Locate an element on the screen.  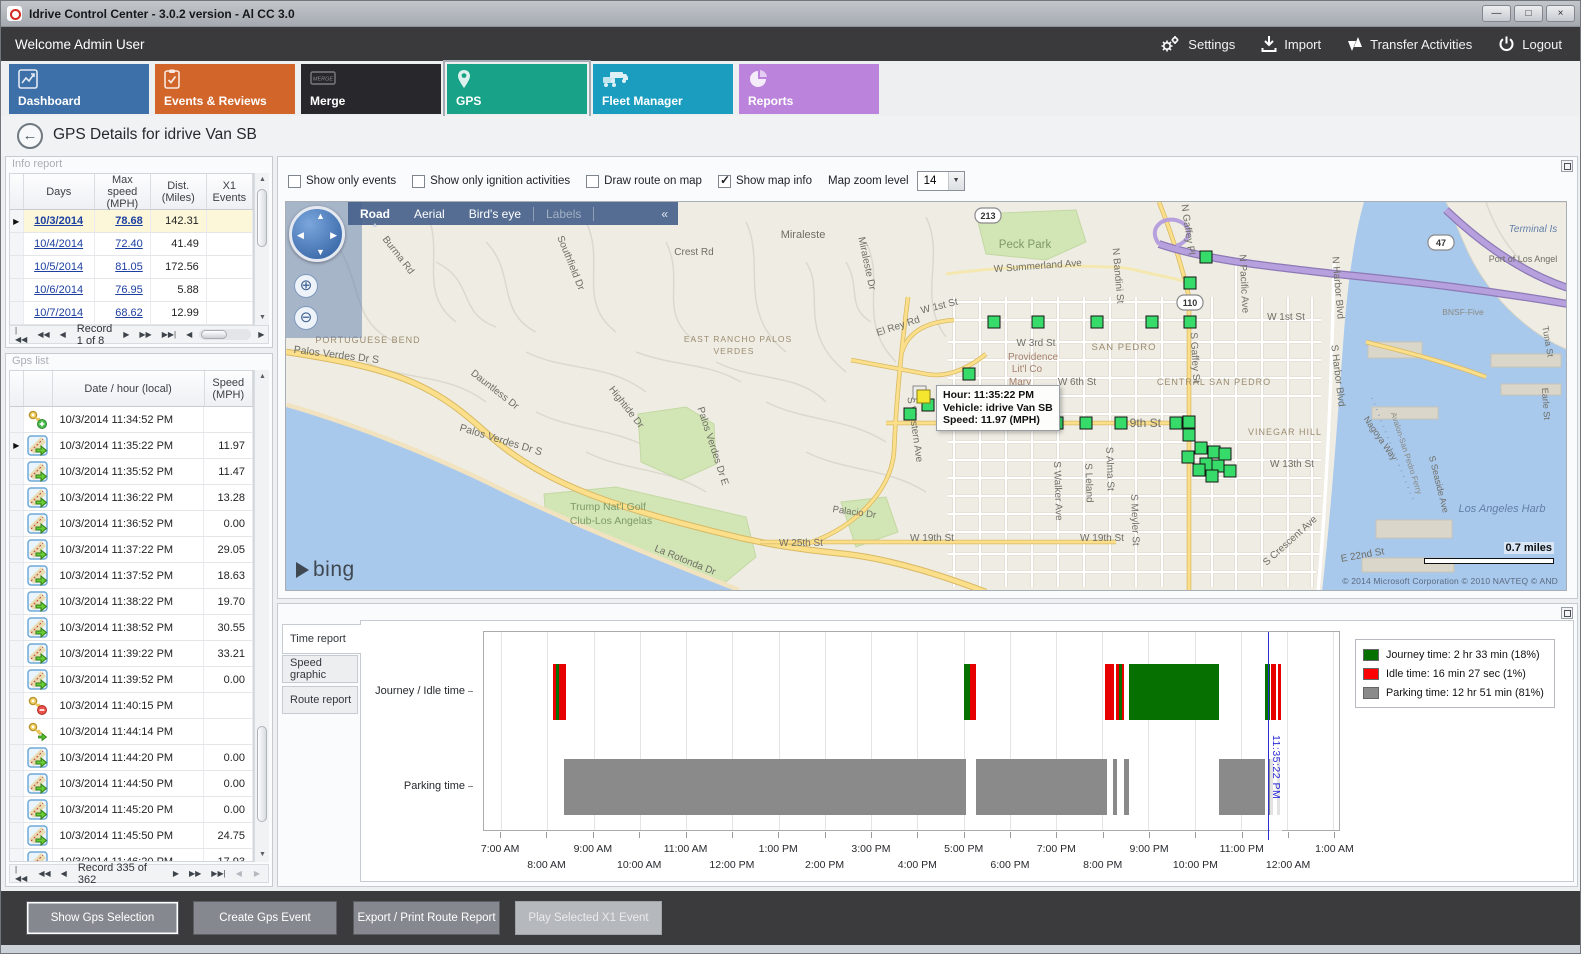
datetime-cell: 10/3/2014 11:46:20 PM is located at coordinates (129, 855).